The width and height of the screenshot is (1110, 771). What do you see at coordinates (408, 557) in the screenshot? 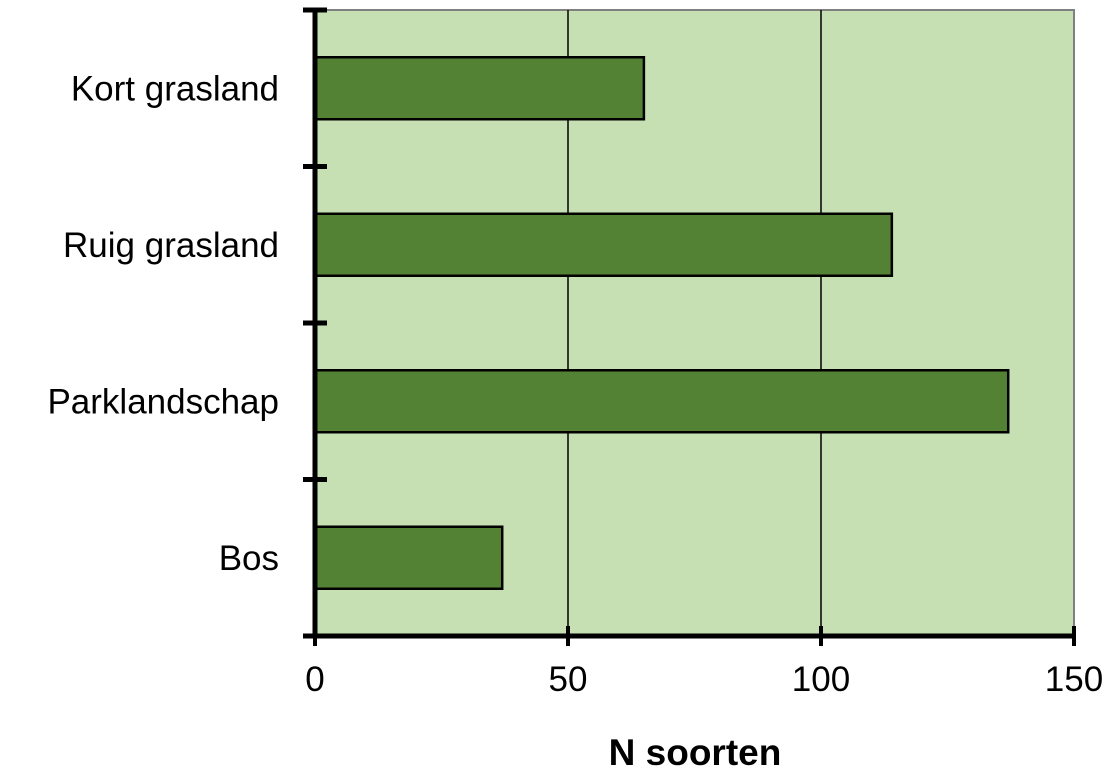
I see `bar-bos` at bounding box center [408, 557].